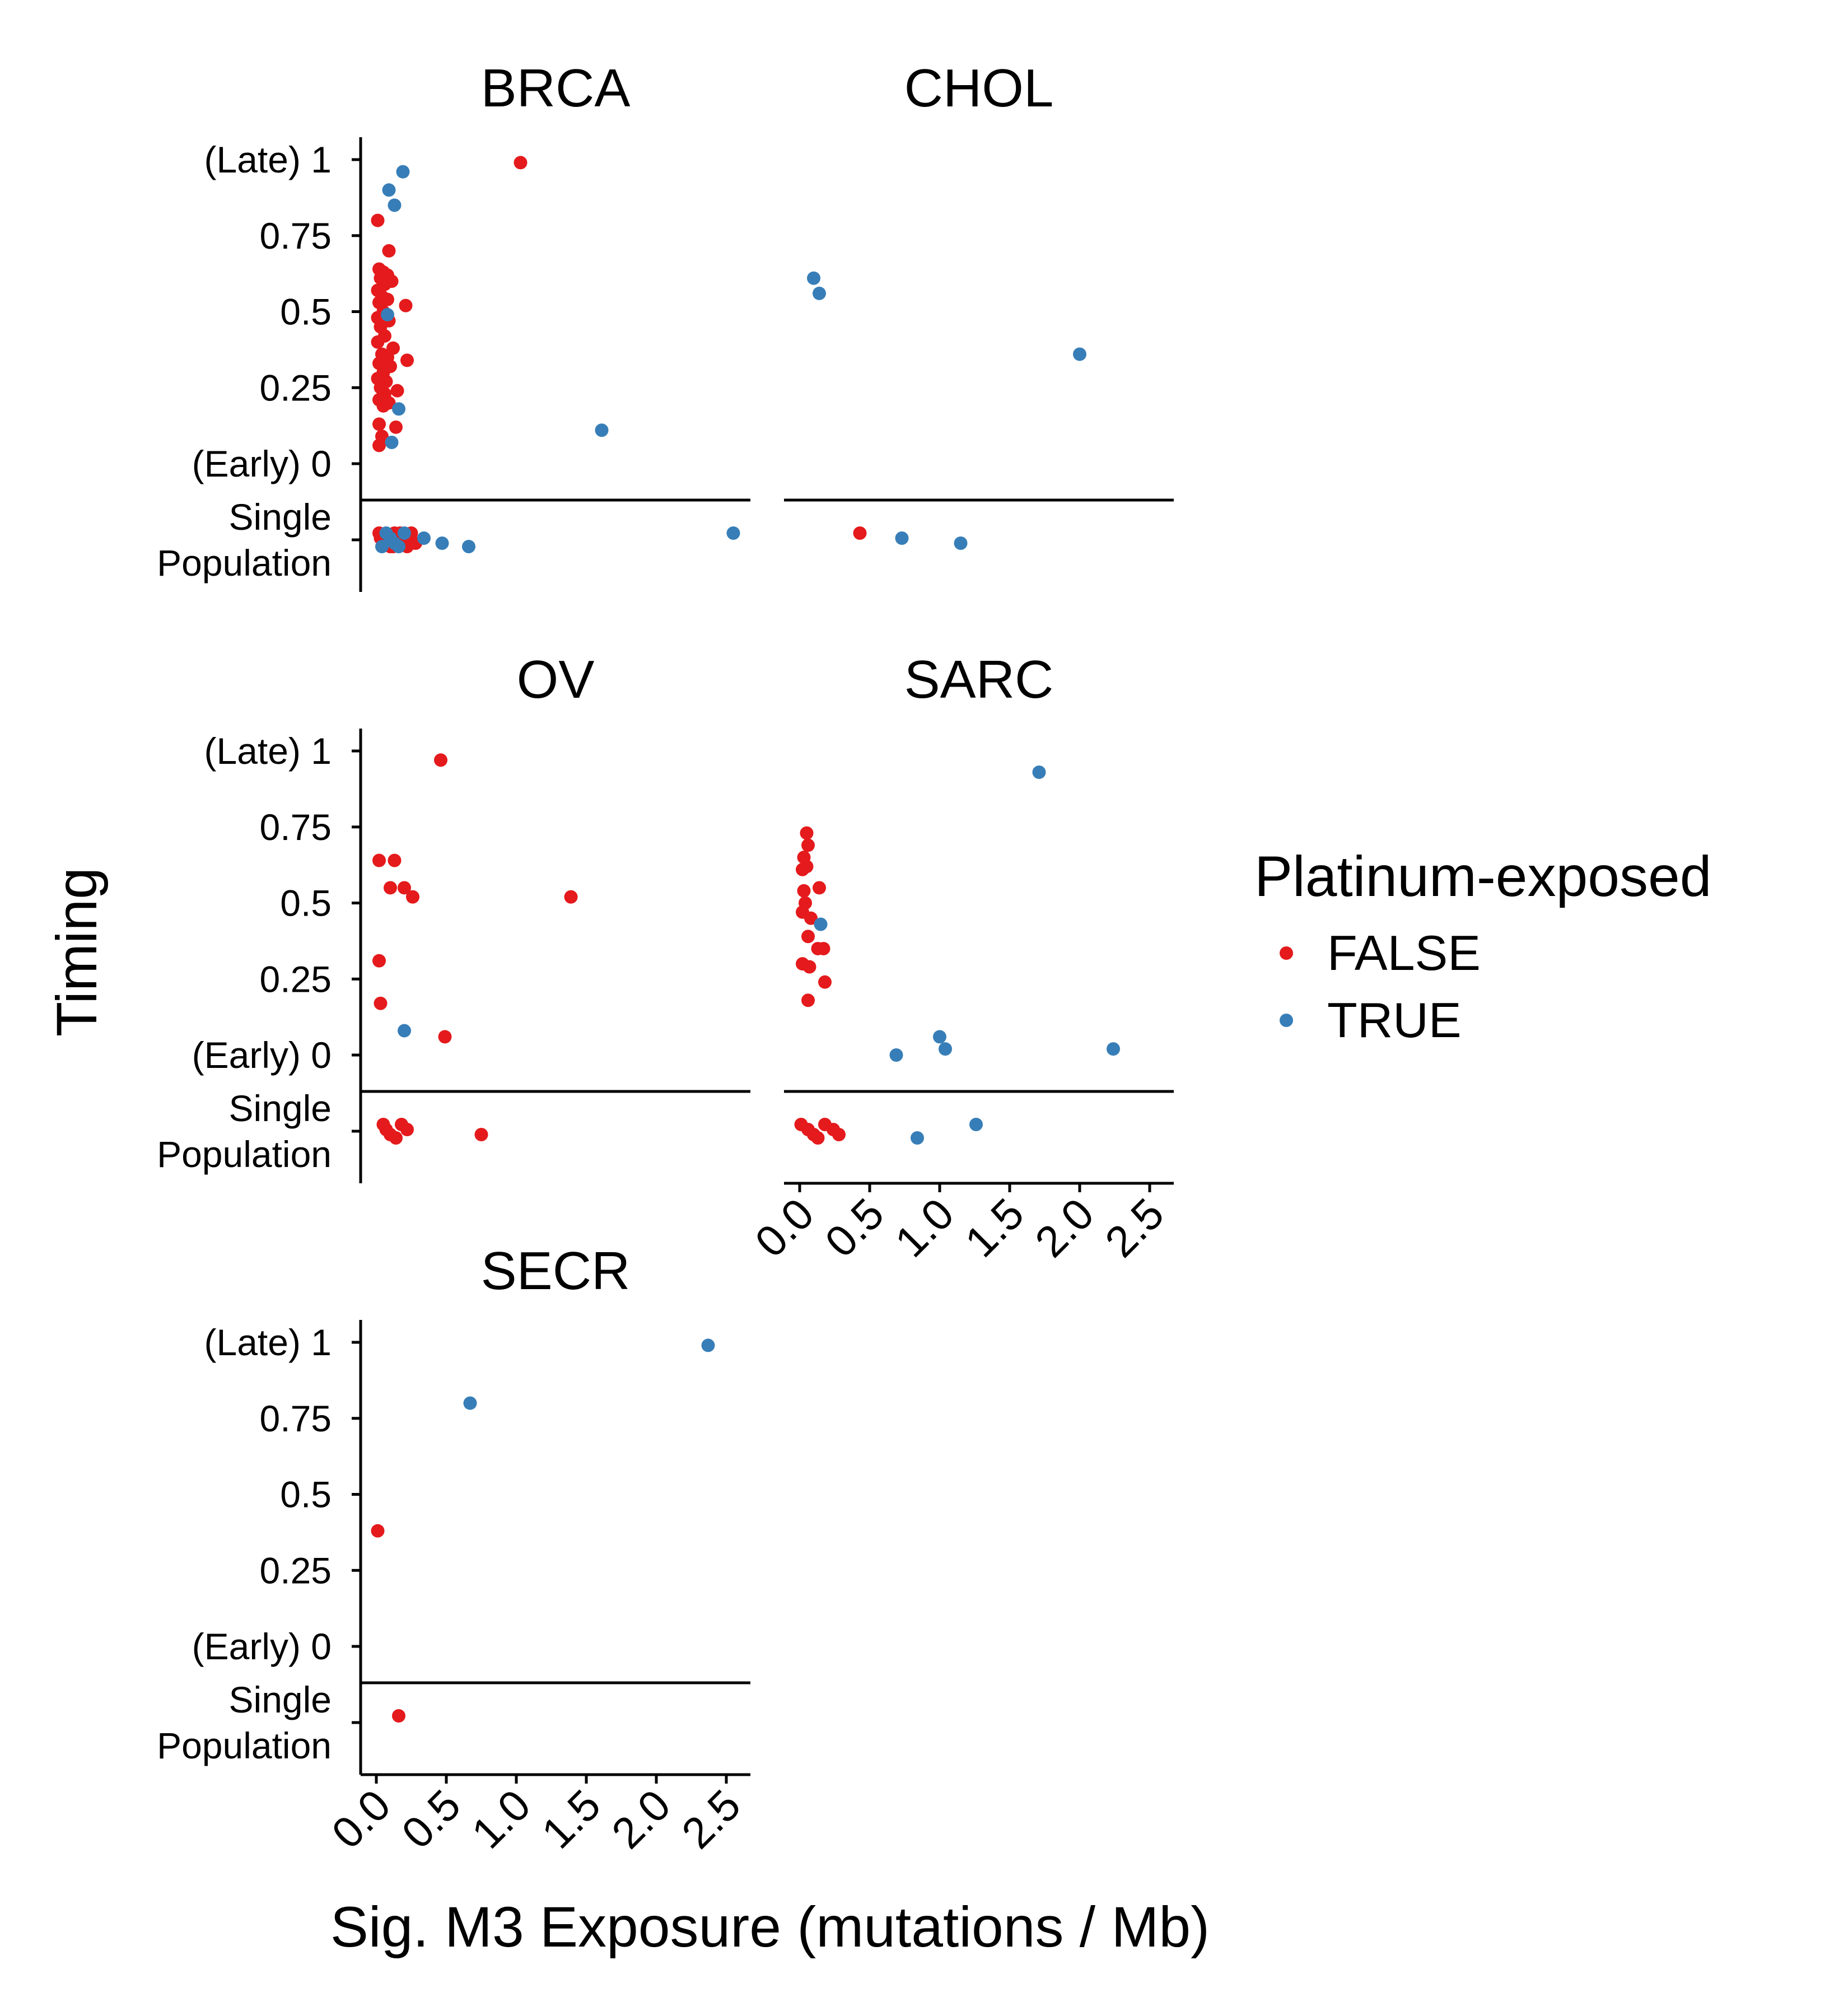 The image size is (1848, 2016). Describe the element at coordinates (1287, 953) in the screenshot. I see `legend-false-marker` at that location.